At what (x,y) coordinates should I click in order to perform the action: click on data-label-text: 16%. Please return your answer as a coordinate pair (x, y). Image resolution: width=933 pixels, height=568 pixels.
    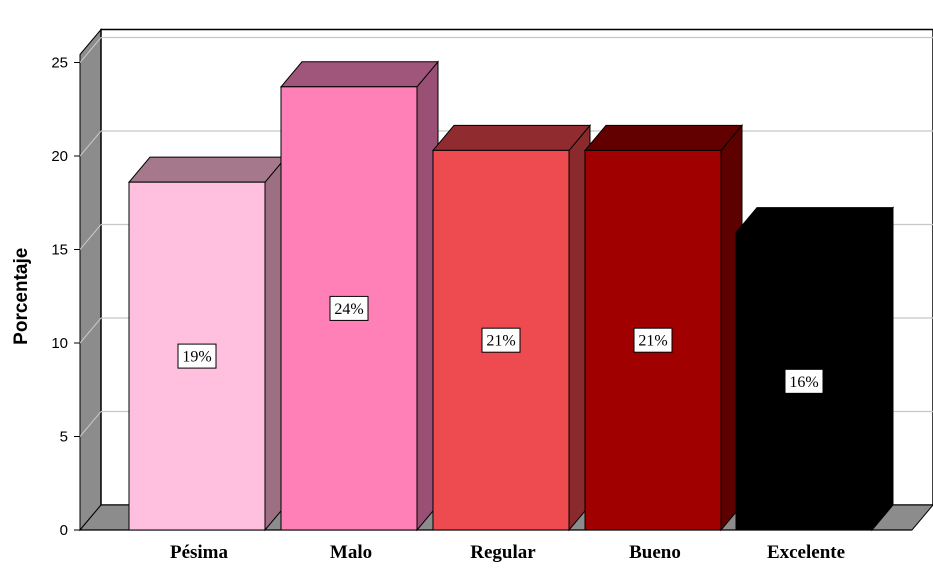
    Looking at the image, I should click on (803, 382).